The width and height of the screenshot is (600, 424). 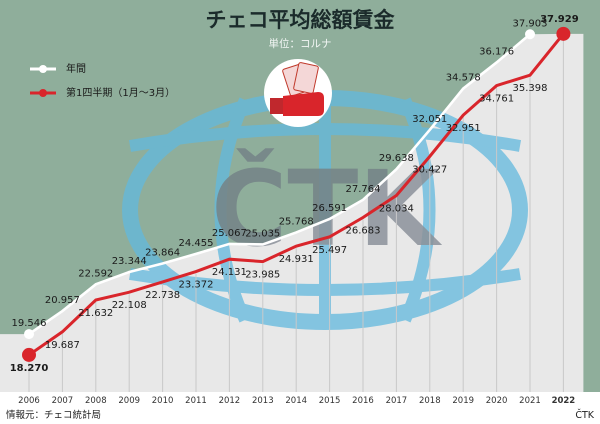 I want to click on annual-label-2015: 26.591, so click(x=329, y=208).